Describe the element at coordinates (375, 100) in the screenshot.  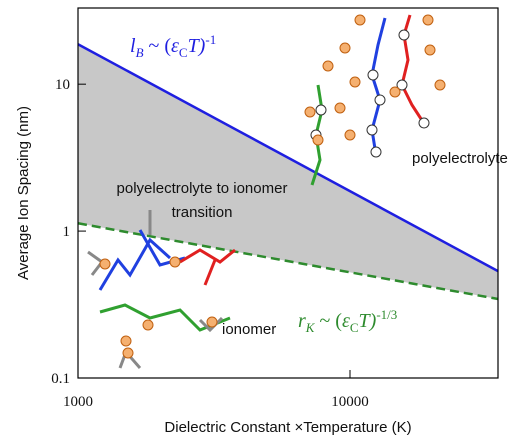
I see `polyelectrolyte-illustration` at that location.